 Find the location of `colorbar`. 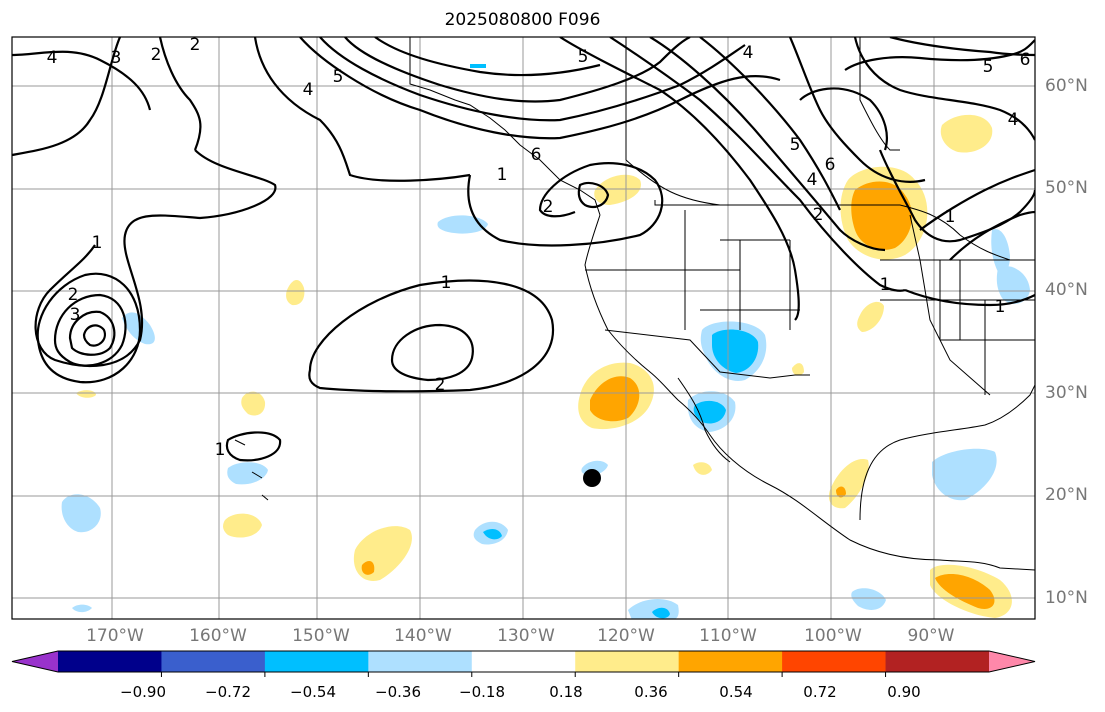

colorbar is located at coordinates (523, 663).